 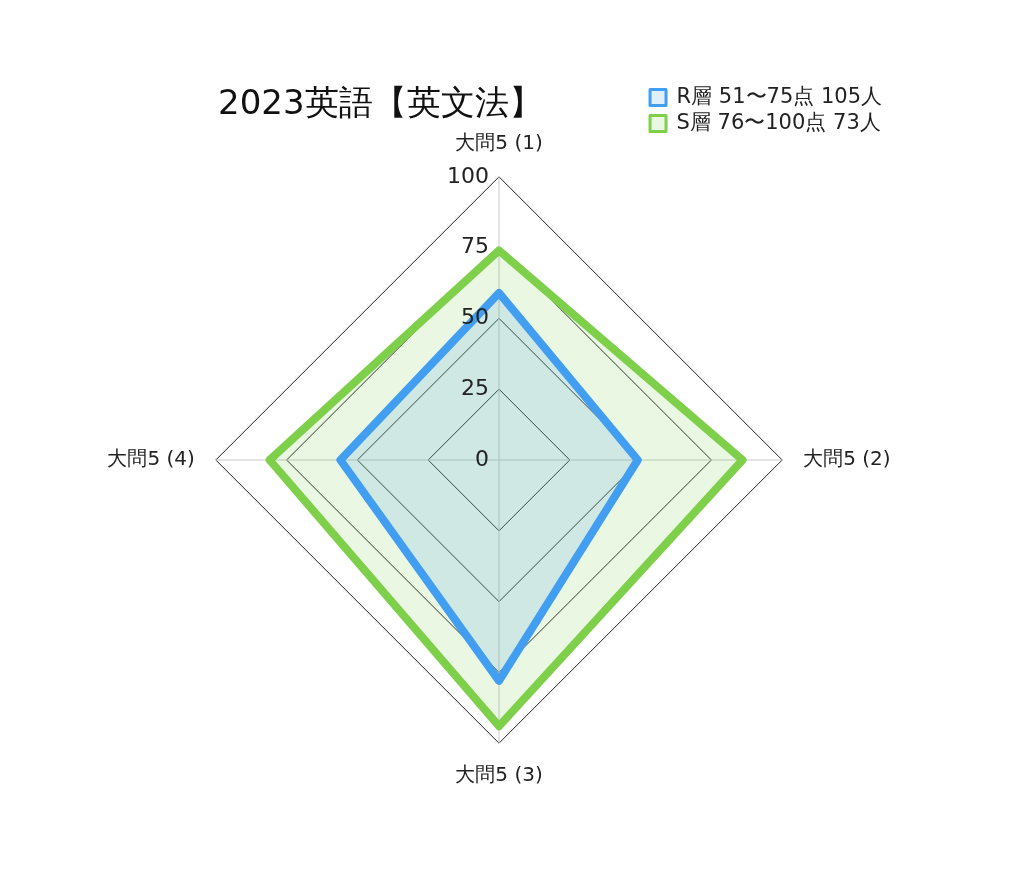 I want to click on spoke-label: 大問5 (4), so click(x=151, y=458).